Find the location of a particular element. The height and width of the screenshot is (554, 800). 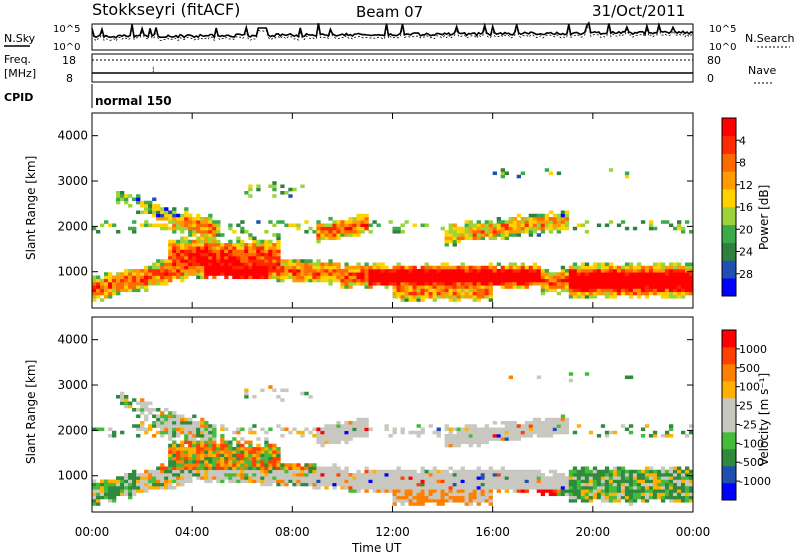

nsky-series-line is located at coordinates (392, 30).